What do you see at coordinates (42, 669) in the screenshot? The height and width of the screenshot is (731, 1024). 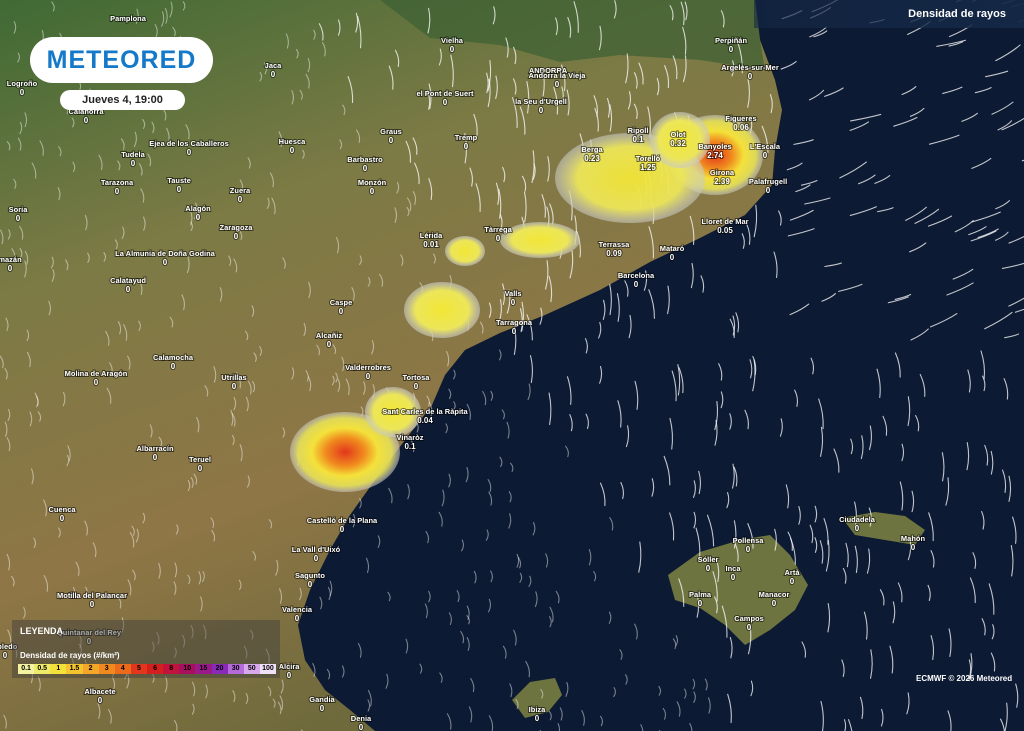 I see `legend-step: 0.5` at bounding box center [42, 669].